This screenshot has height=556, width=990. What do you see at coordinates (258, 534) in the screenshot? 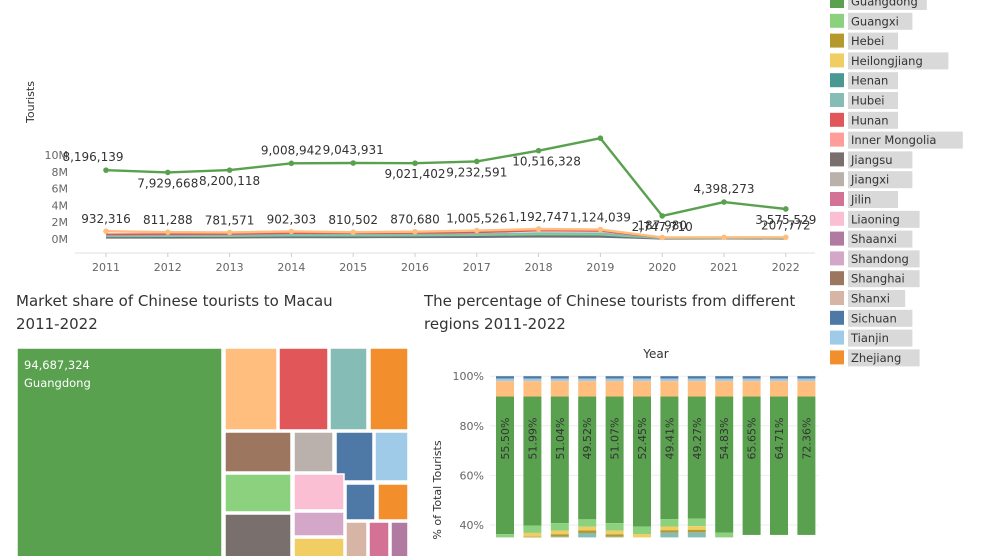
I see `treemap-cell-jiangsu` at bounding box center [258, 534].